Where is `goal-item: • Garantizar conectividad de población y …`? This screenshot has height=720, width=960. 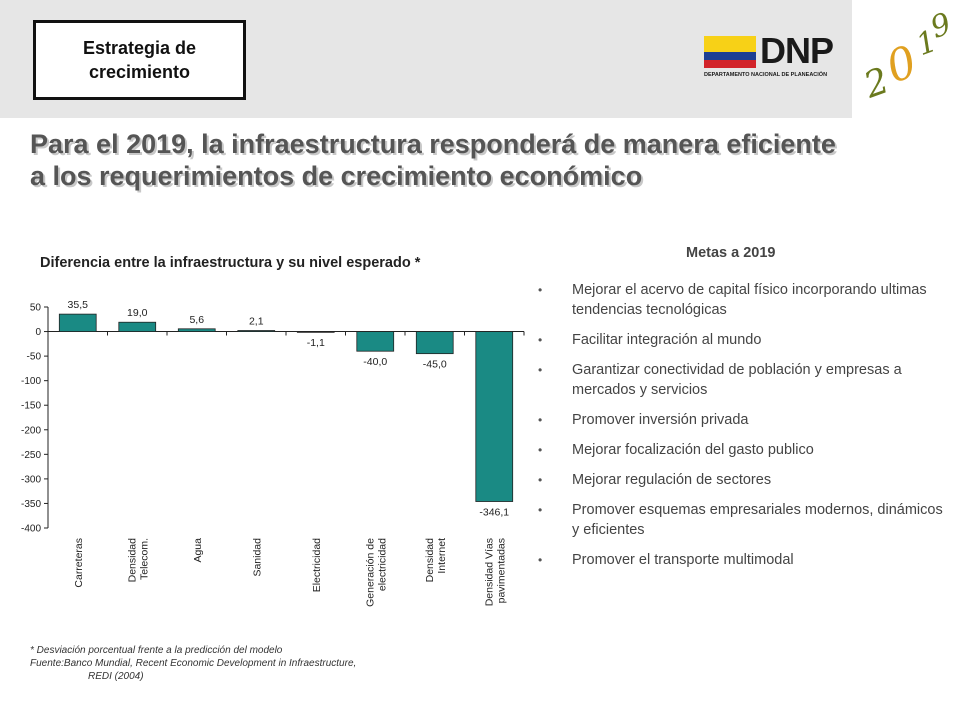
goal-item: • Garantizar conectividad de población y … is located at coordinates (743, 380).